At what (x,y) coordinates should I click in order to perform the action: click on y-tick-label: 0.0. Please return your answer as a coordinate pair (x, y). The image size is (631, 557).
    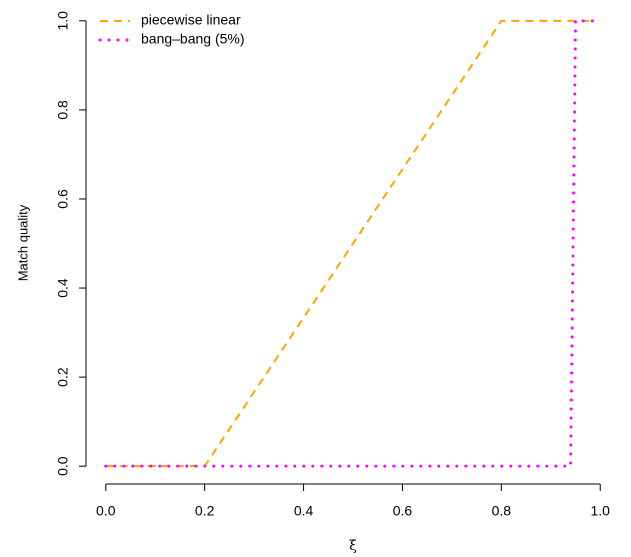
    Looking at the image, I should click on (63, 466).